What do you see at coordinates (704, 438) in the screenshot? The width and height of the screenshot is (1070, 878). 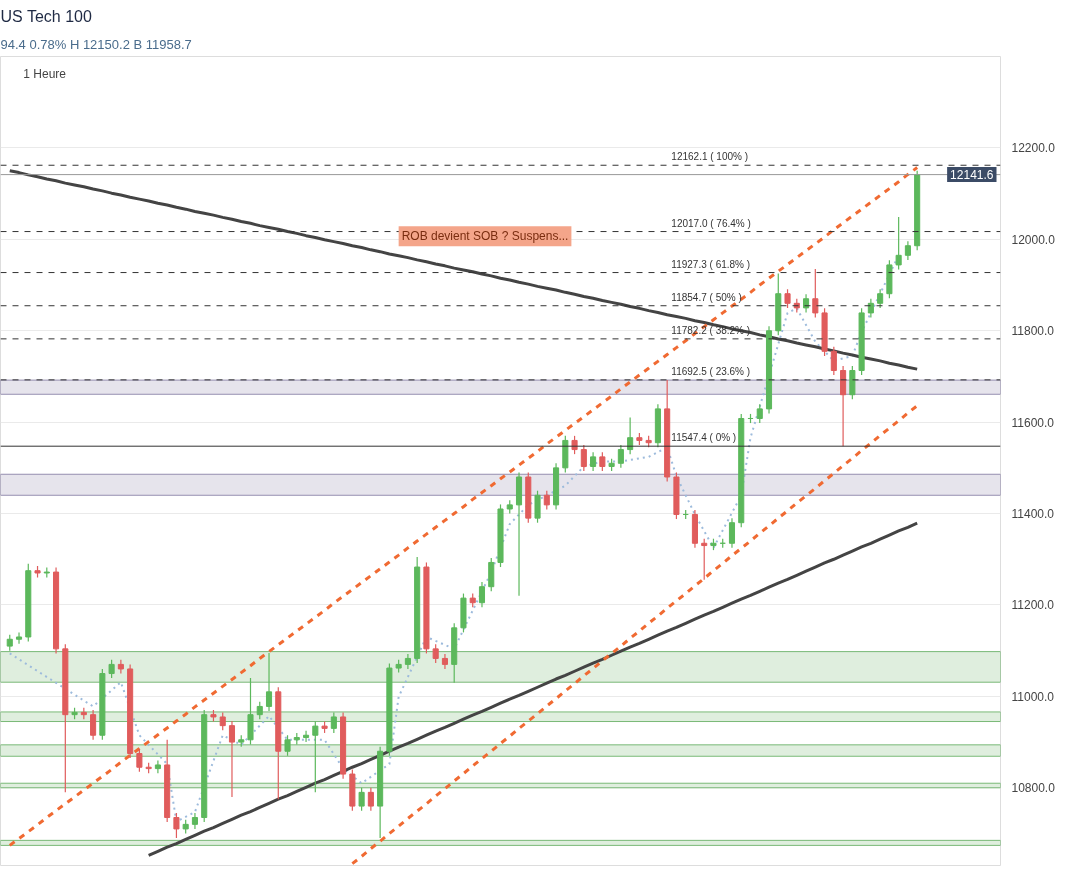 I see `ref-line-label: 11547.4 ( 0% )` at bounding box center [704, 438].